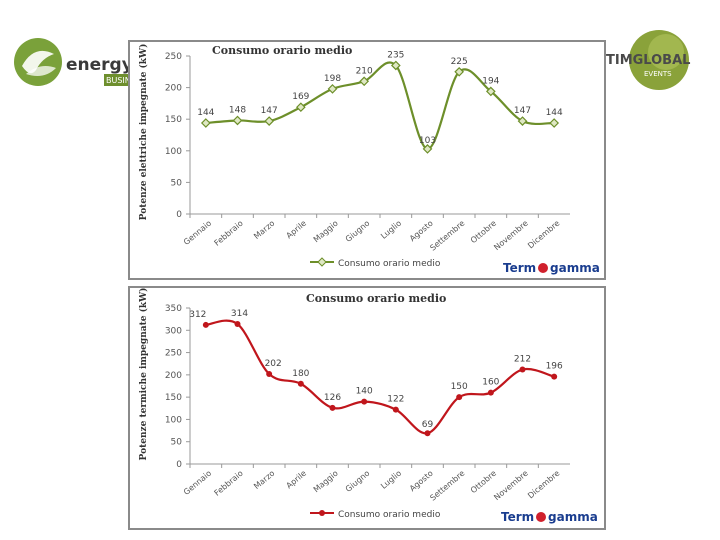 The height and width of the screenshot is (540, 720). What do you see at coordinates (421, 481) in the screenshot?
I see `x-tick-label: Agosto` at bounding box center [421, 481].